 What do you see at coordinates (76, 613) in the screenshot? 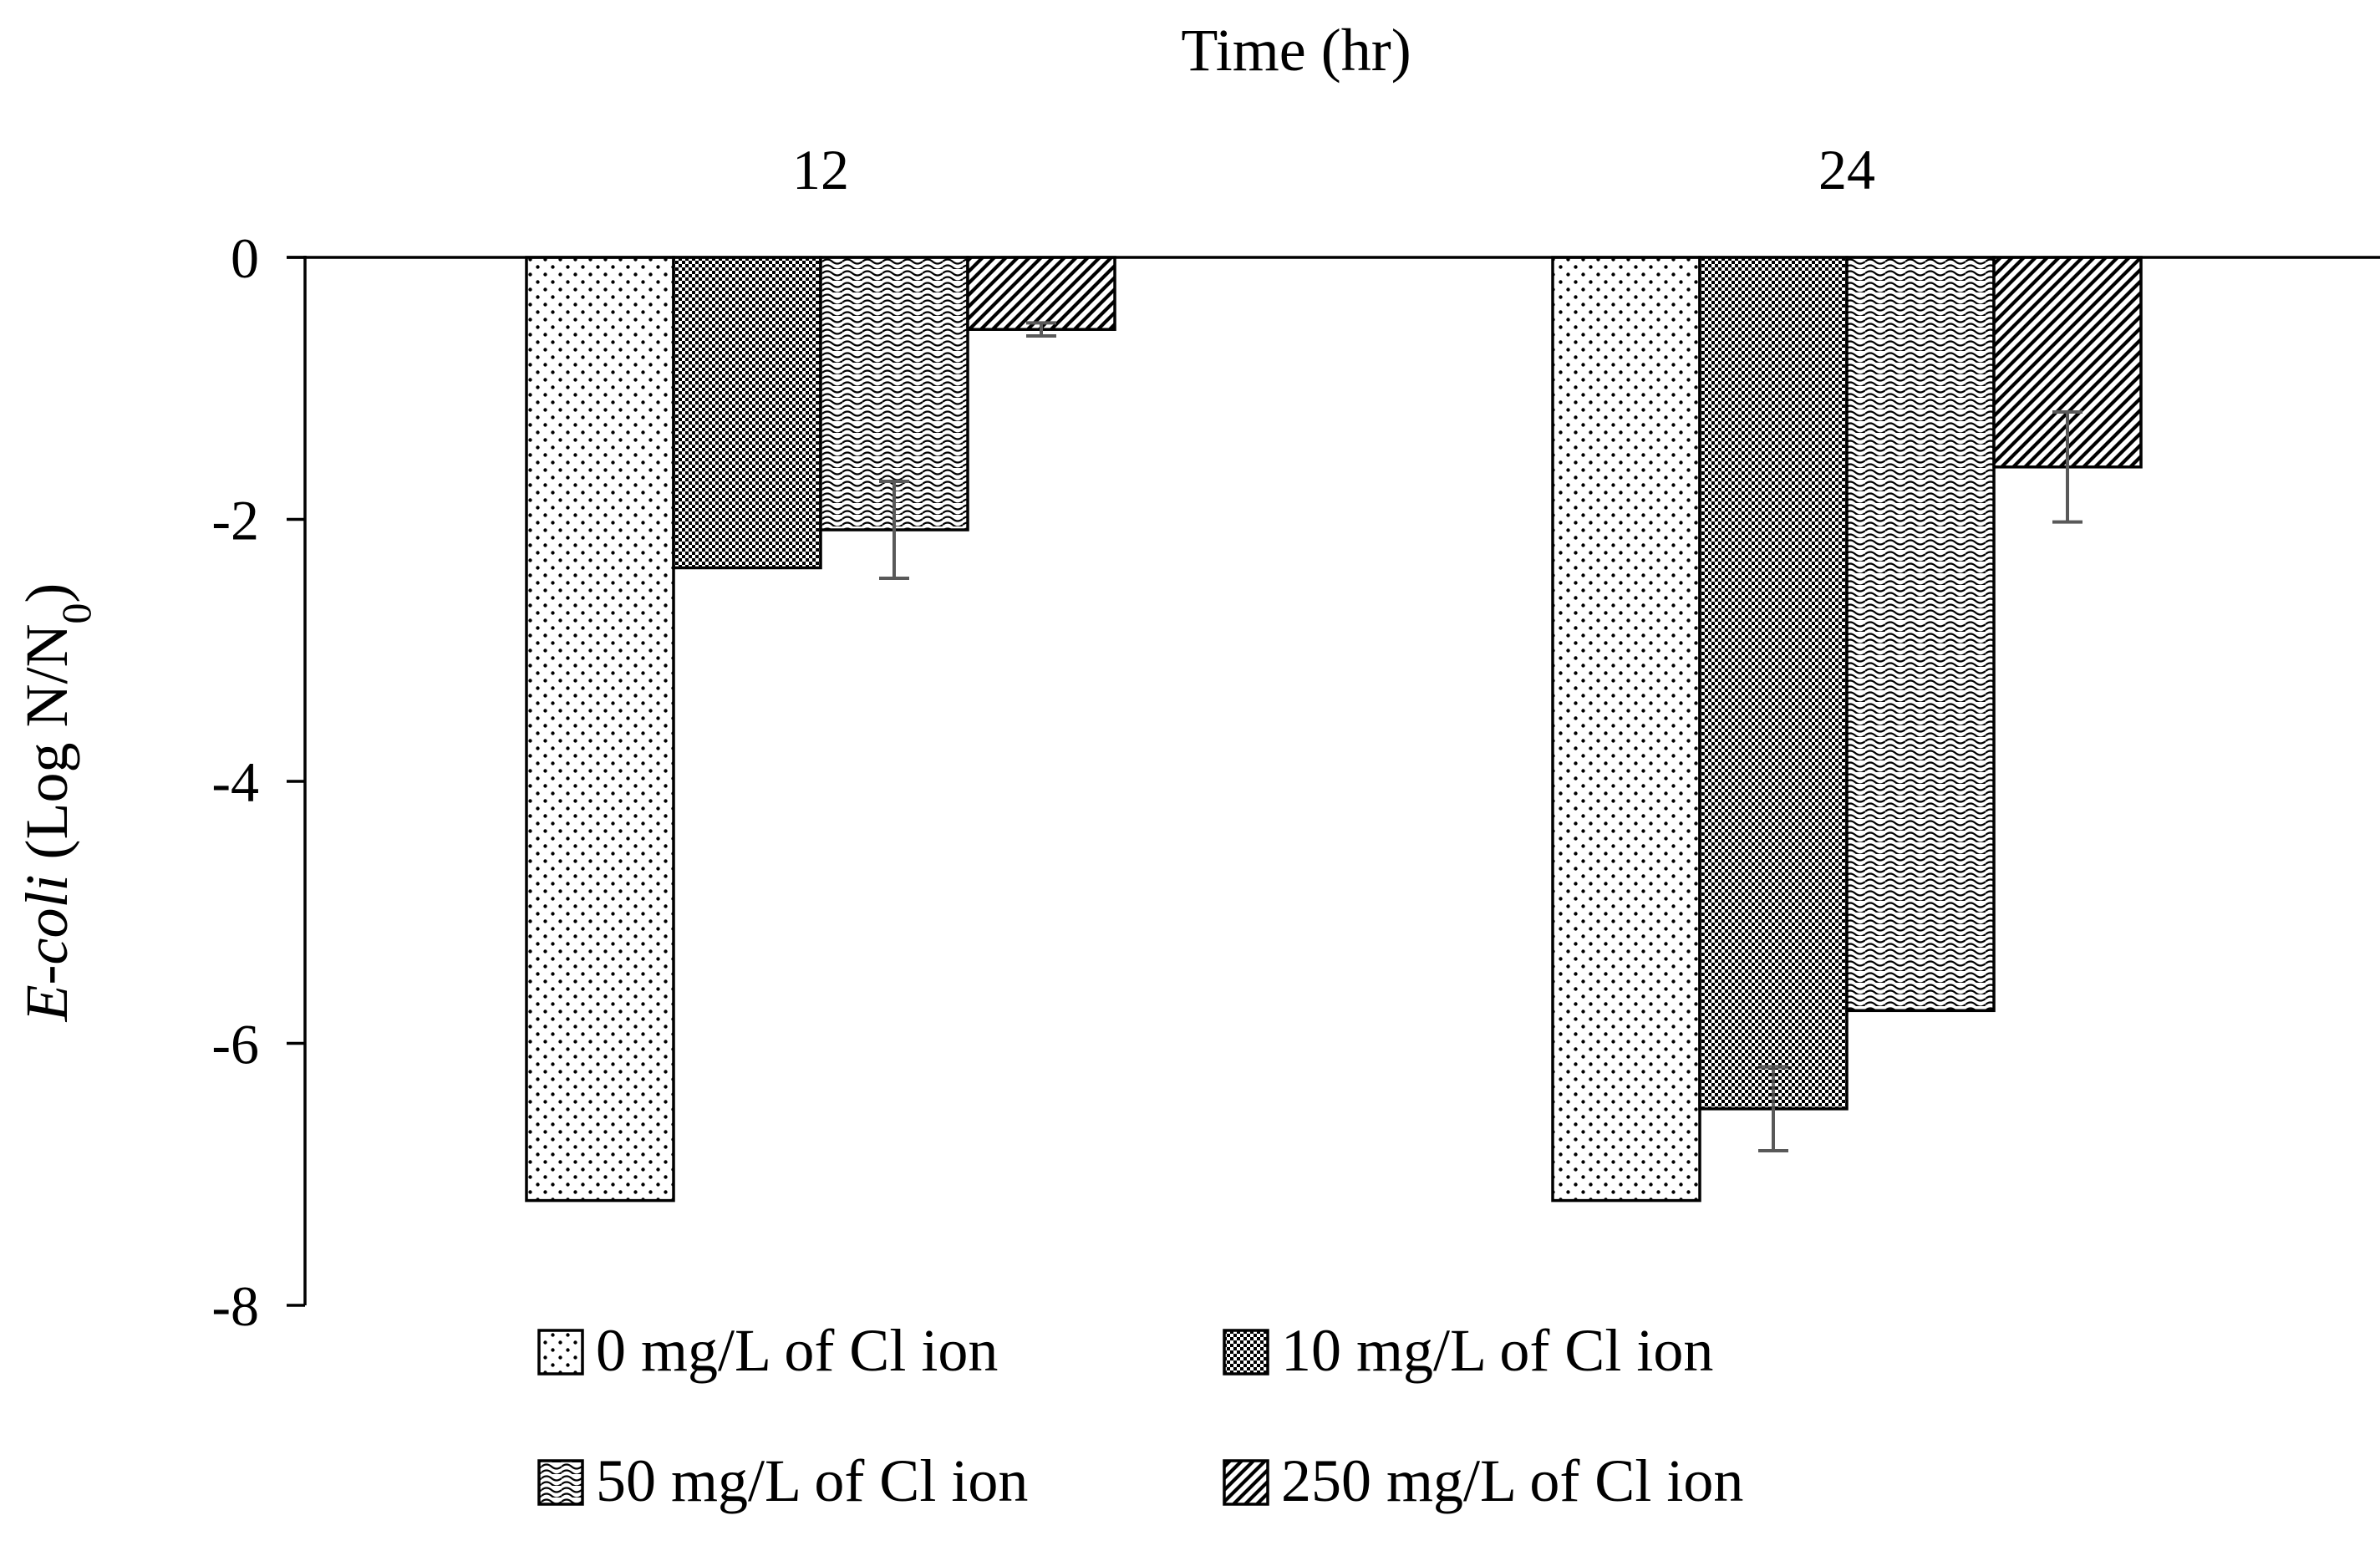
I see `y-axis-title-subscript: 0` at bounding box center [76, 613].